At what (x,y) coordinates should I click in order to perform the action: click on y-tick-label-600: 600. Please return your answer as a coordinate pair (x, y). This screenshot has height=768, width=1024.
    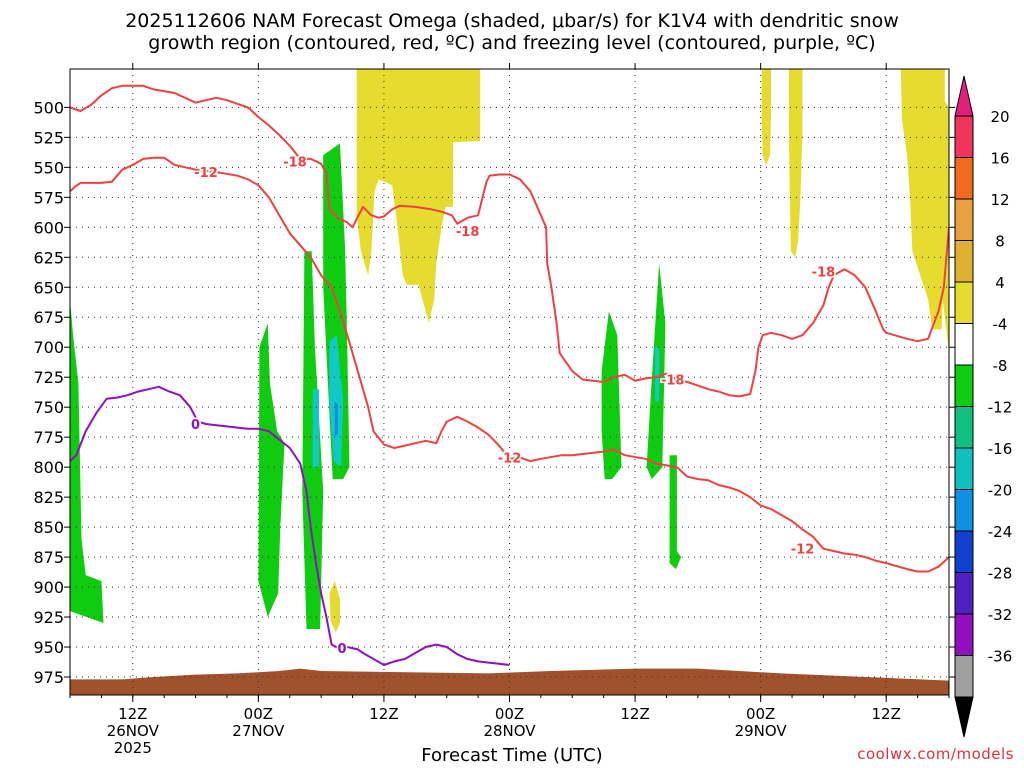
    Looking at the image, I should click on (48, 227).